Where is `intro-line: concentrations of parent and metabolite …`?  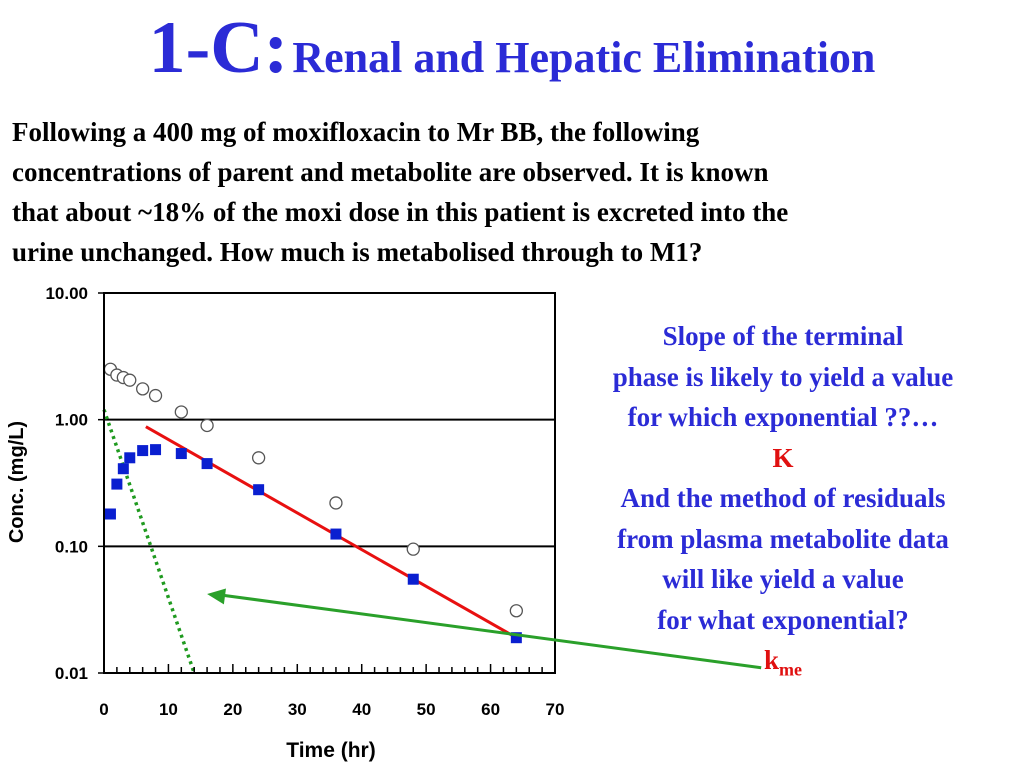 intro-line: concentrations of parent and metabolite … is located at coordinates (390, 172).